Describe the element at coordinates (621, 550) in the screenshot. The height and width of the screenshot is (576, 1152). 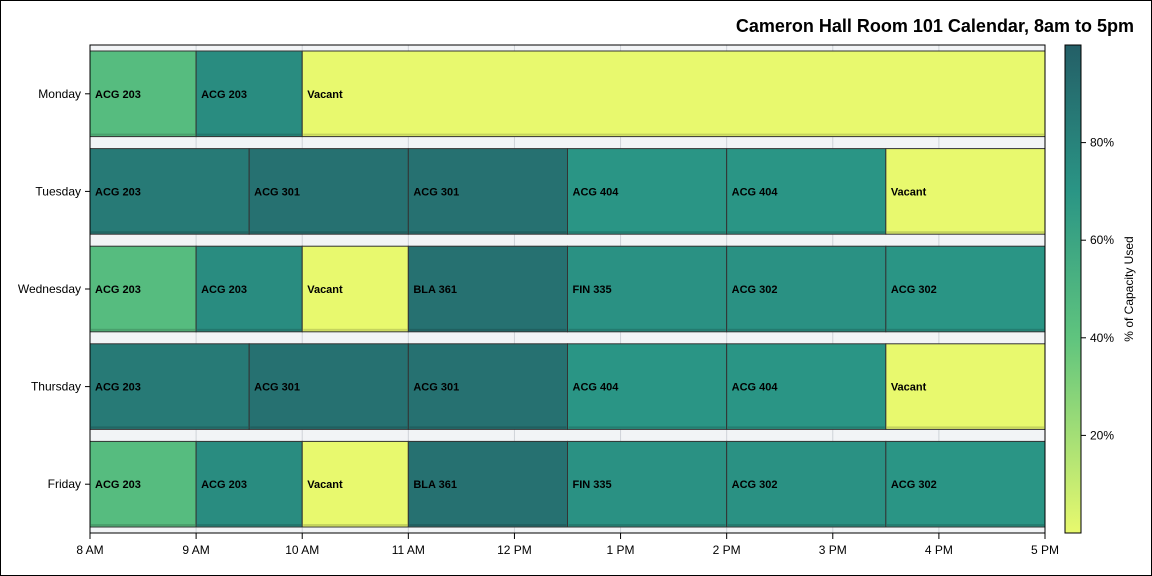
I see `x-tick-label: 1 PM` at that location.